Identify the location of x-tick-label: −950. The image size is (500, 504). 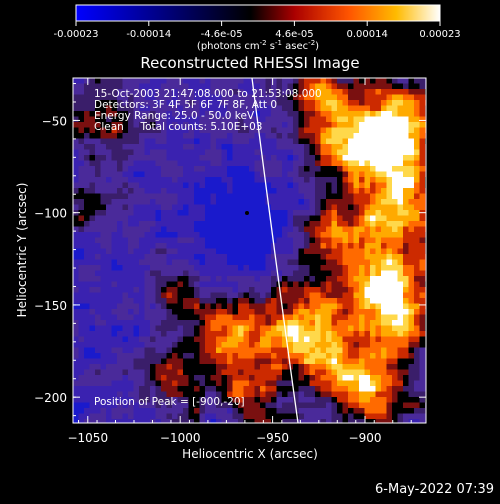
(272, 438).